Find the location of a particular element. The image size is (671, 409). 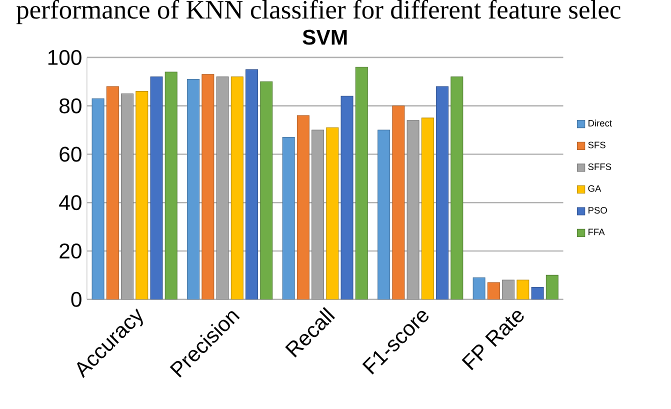

legend-label: PSO is located at coordinates (597, 210).